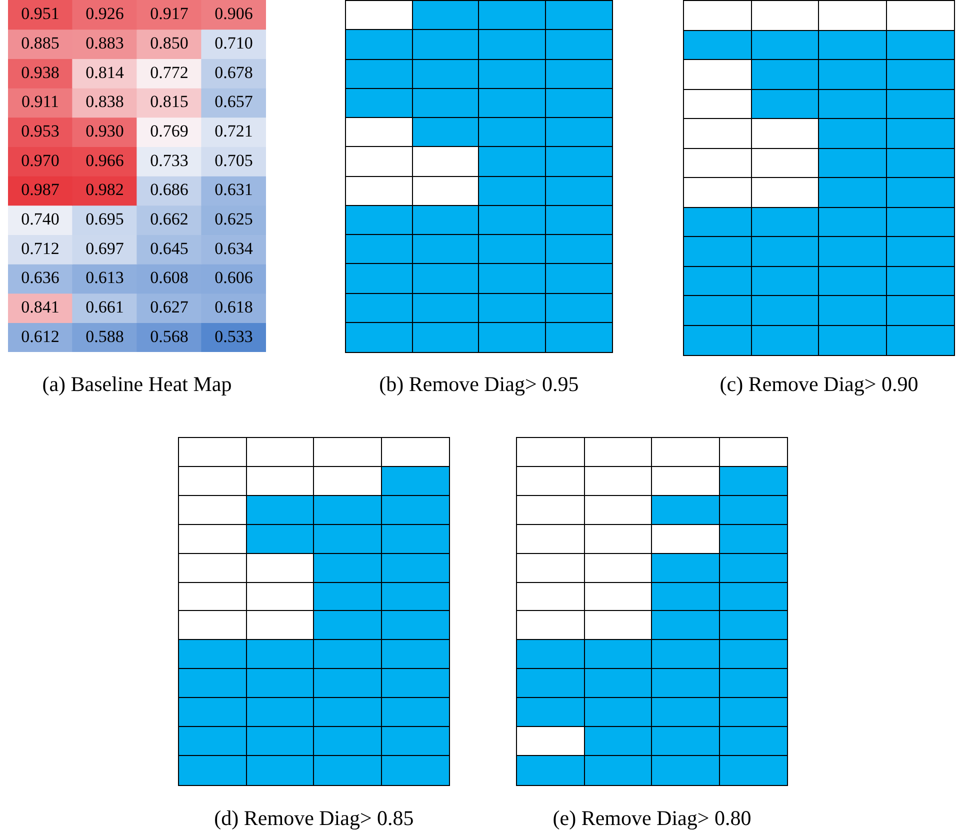  I want to click on data-label: 0.678, so click(233, 72).